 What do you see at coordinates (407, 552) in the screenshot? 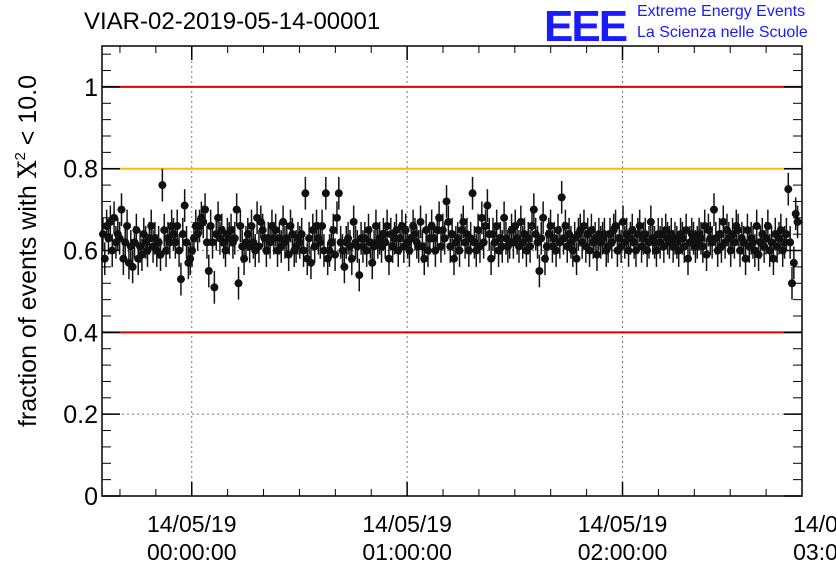
I see `x-tick-time-label: 01:00:00` at bounding box center [407, 552].